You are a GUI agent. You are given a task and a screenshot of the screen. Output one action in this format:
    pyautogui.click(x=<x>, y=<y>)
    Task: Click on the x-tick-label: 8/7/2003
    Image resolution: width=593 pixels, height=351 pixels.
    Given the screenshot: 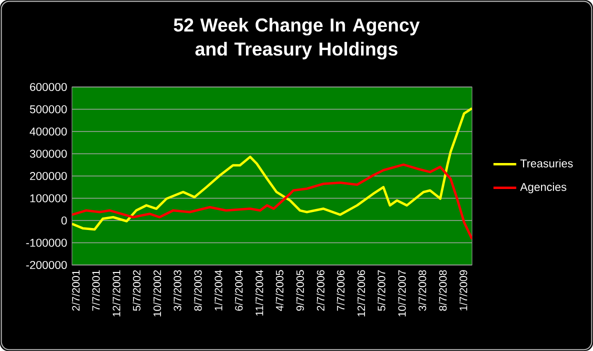 What is the action you would take?
    pyautogui.click(x=198, y=290)
    